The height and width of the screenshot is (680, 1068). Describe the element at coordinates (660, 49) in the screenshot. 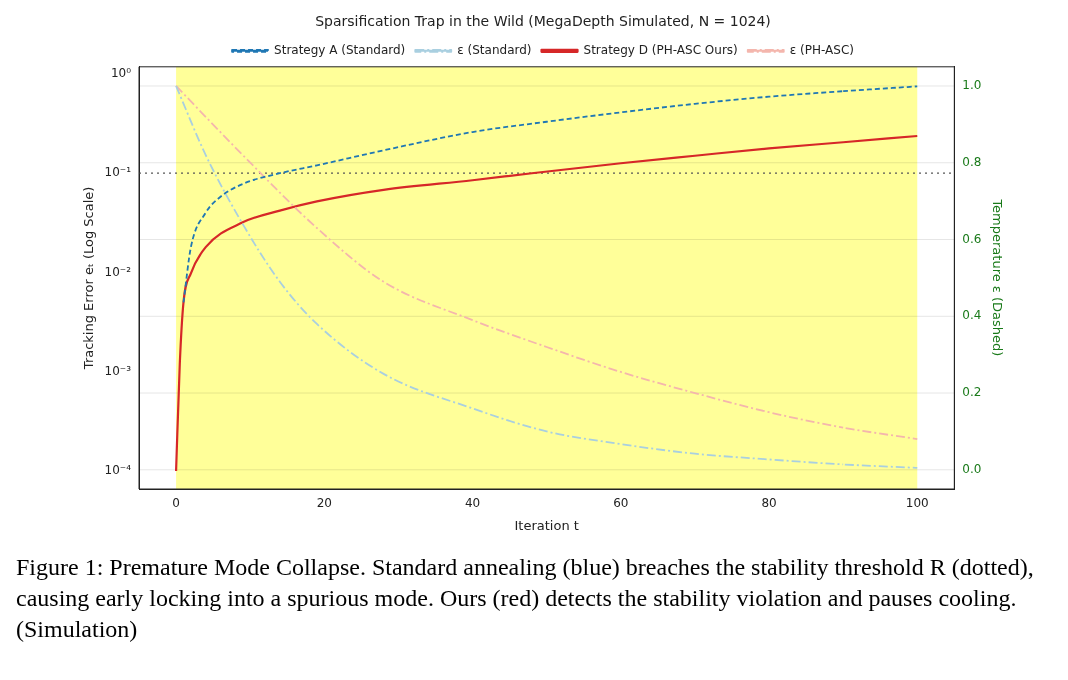

I see `legend-label: Strategy D (PH-ASC Ours)` at that location.